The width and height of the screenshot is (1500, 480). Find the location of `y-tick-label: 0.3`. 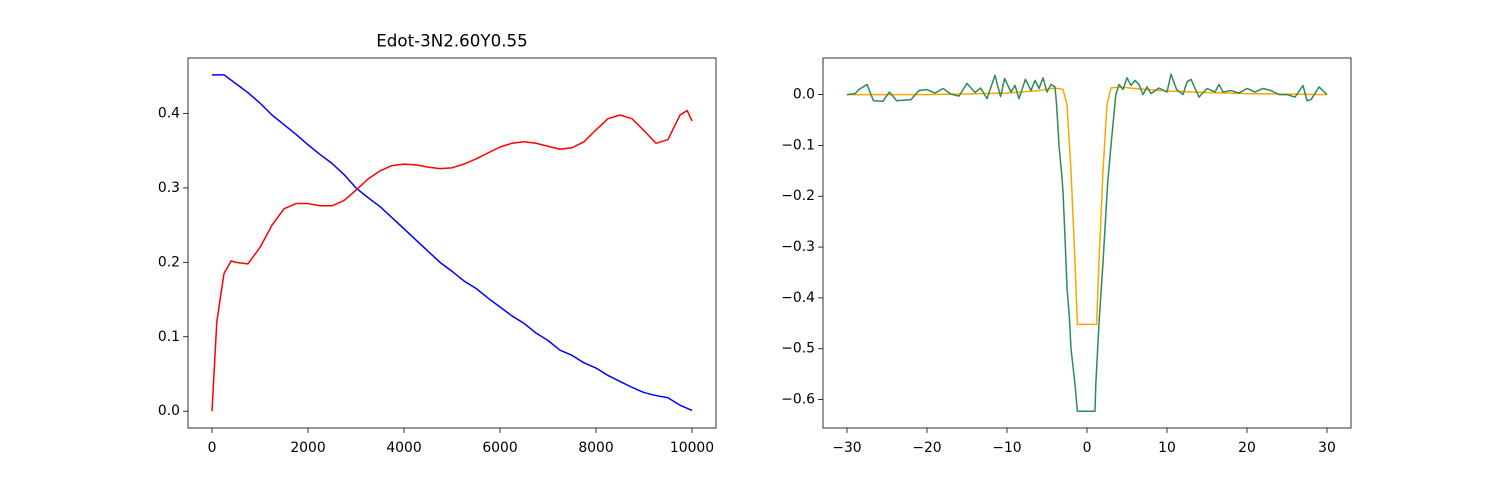

y-tick-label: 0.3 is located at coordinates (169, 188).